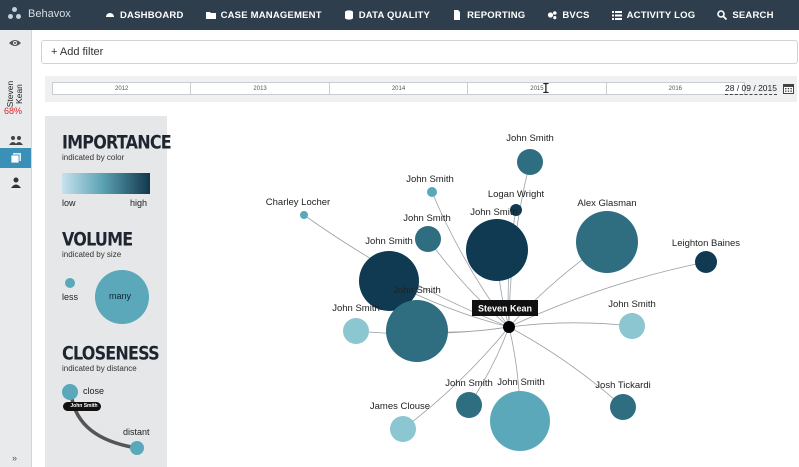 This screenshot has width=799, height=467. I want to click on center-person-label: Steven Kean, so click(505, 309).